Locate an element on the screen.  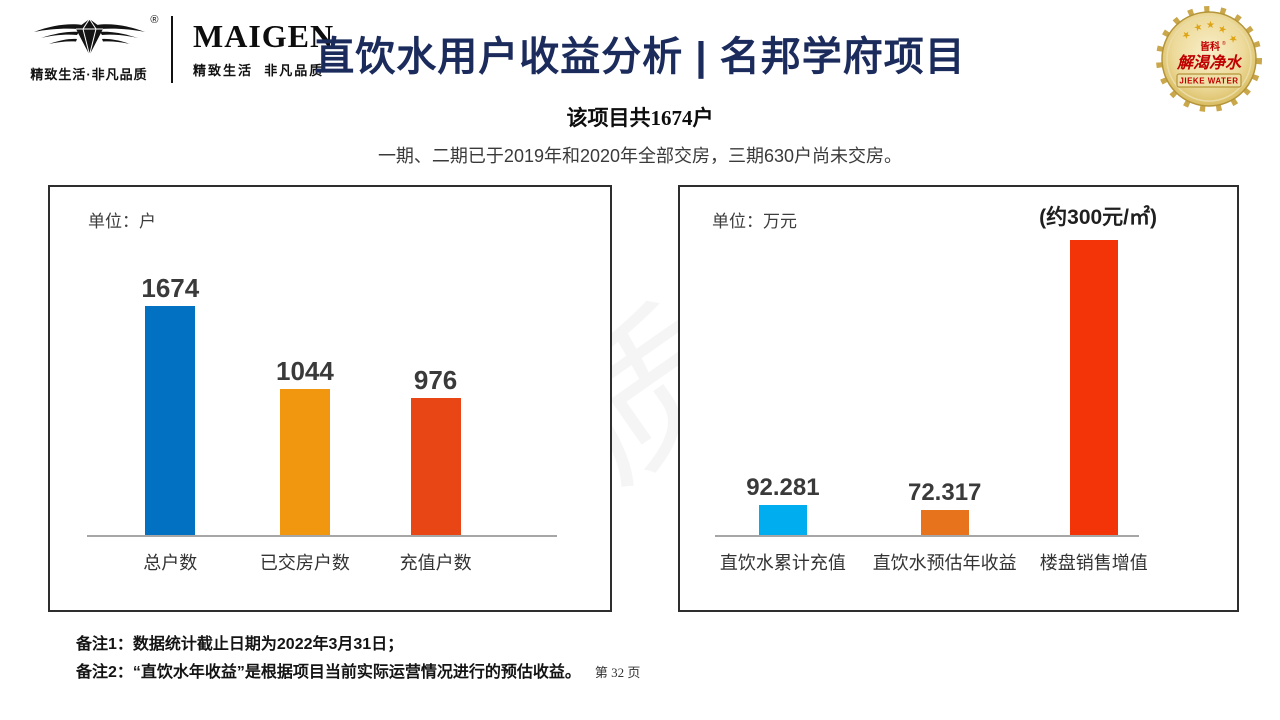
bar-value-label: 976 is located at coordinates (435, 380).